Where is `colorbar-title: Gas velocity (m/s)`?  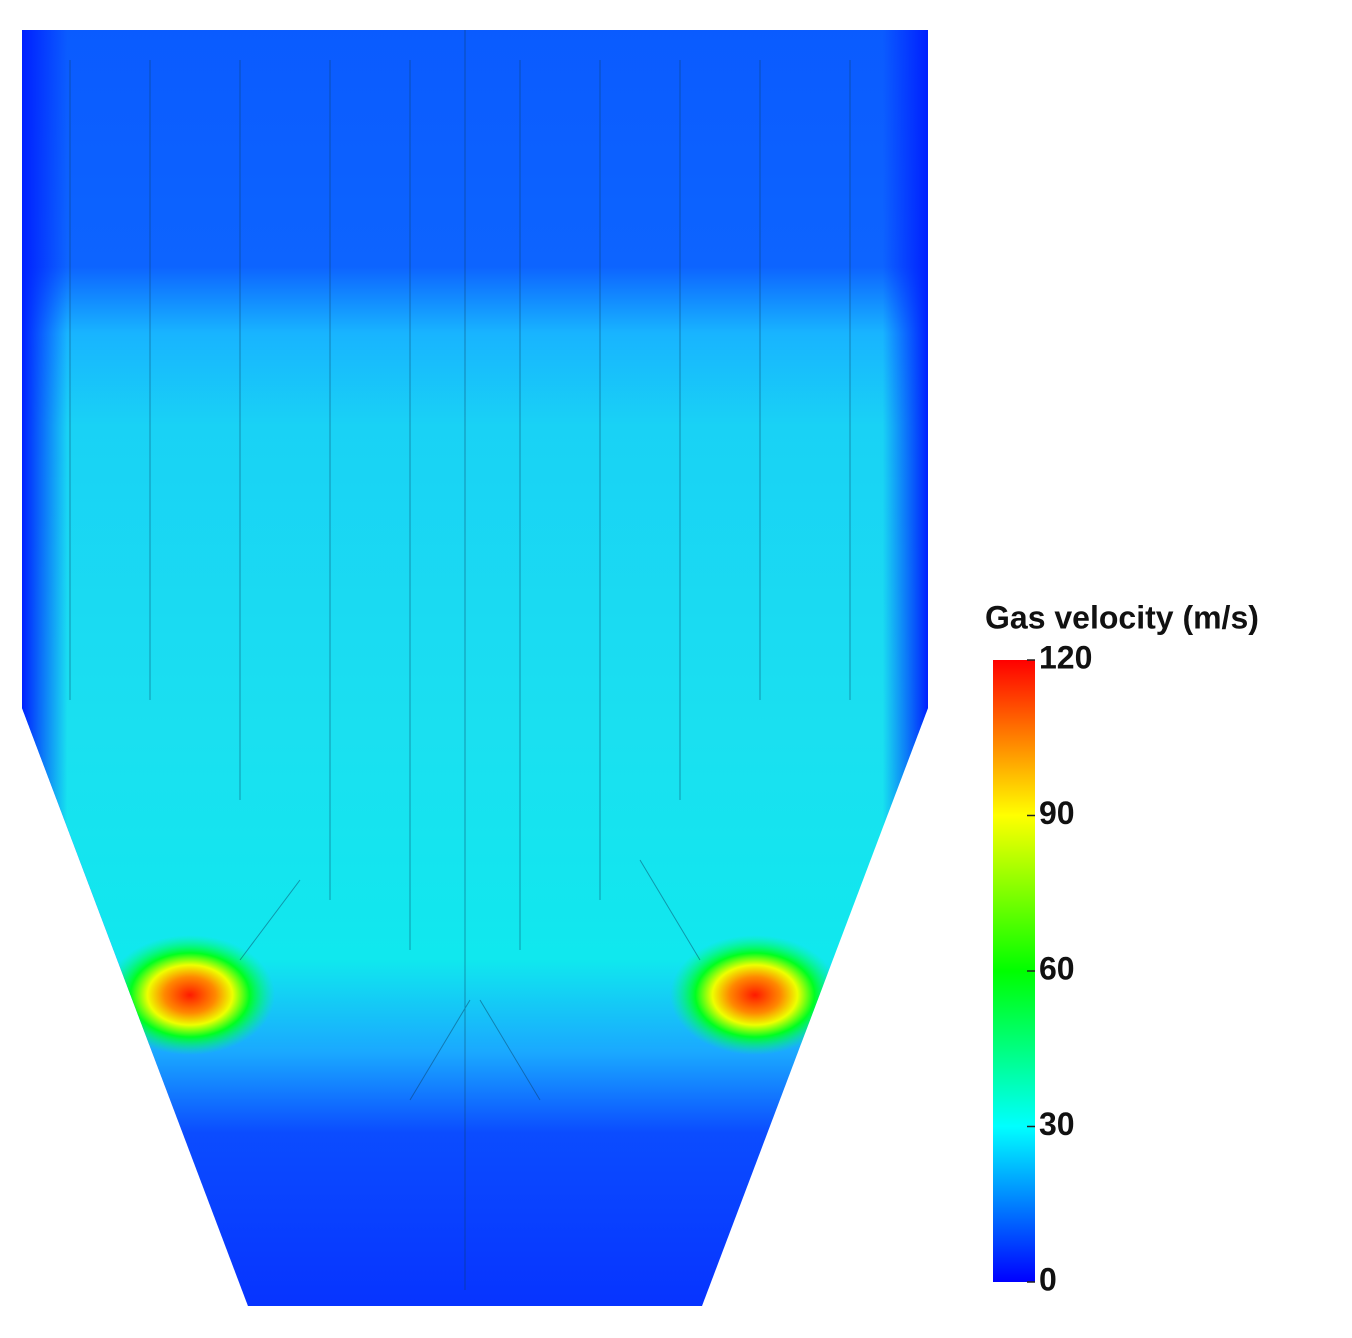 colorbar-title: Gas velocity (m/s) is located at coordinates (1122, 617).